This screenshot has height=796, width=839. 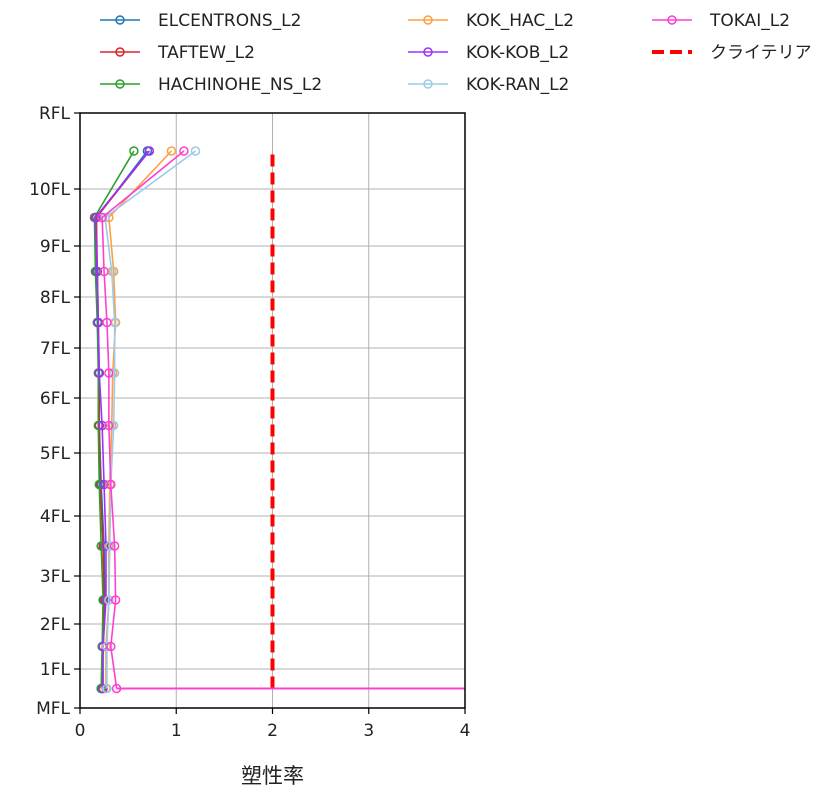 What do you see at coordinates (176, 731) in the screenshot?
I see `x-tick-label: 1` at bounding box center [176, 731].